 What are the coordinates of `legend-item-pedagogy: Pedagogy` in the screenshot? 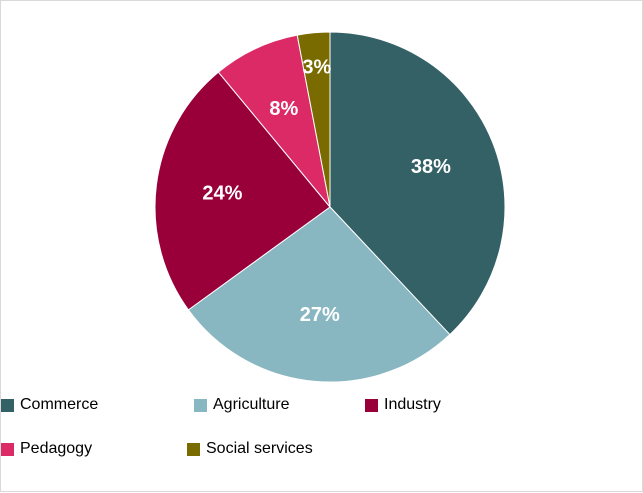 It's located at (46, 449).